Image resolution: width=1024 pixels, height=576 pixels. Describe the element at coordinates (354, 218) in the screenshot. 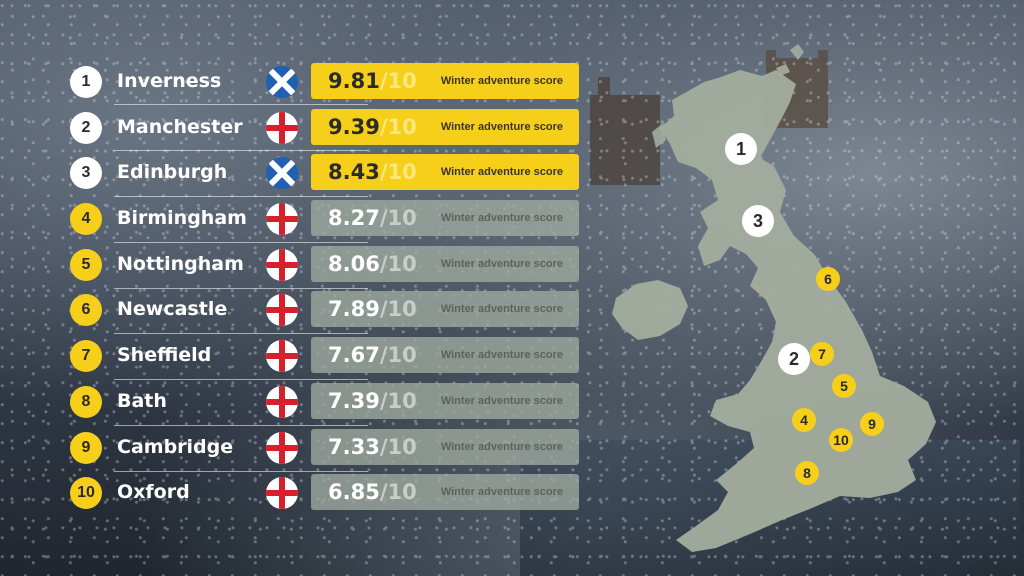

I see `score-value: 8.27` at that location.